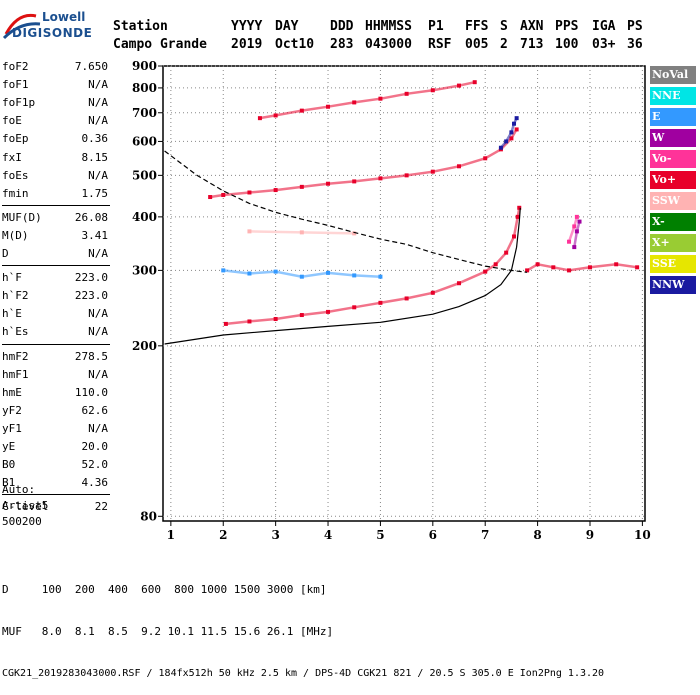 The height and width of the screenshot is (695, 700). What do you see at coordinates (673, 117) in the screenshot?
I see `legend-item: E` at bounding box center [673, 117].